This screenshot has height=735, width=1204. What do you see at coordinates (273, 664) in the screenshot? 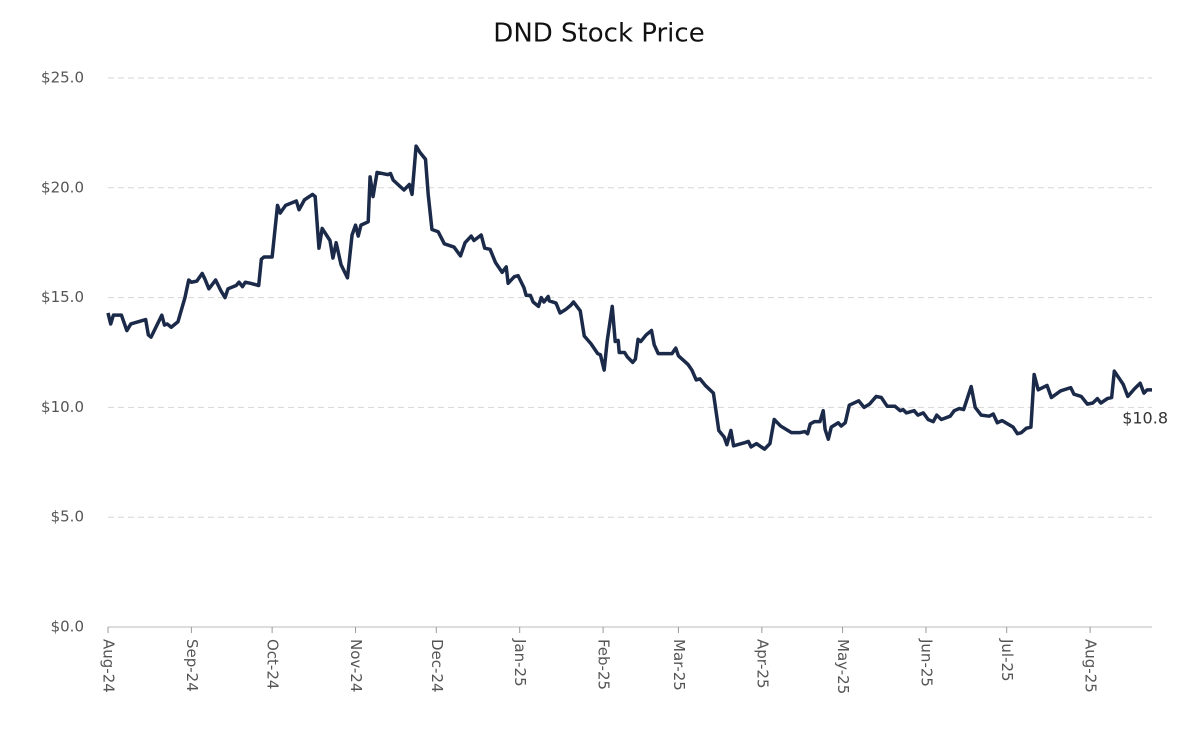
I see `x-tick-label: Oct-24` at bounding box center [273, 664].